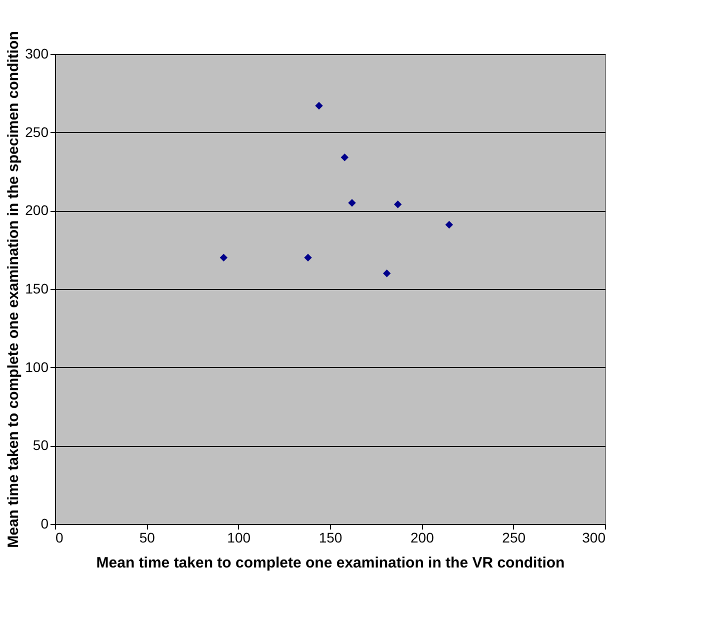  What do you see at coordinates (60, 538) in the screenshot?
I see `x-tick-label: 0` at bounding box center [60, 538].